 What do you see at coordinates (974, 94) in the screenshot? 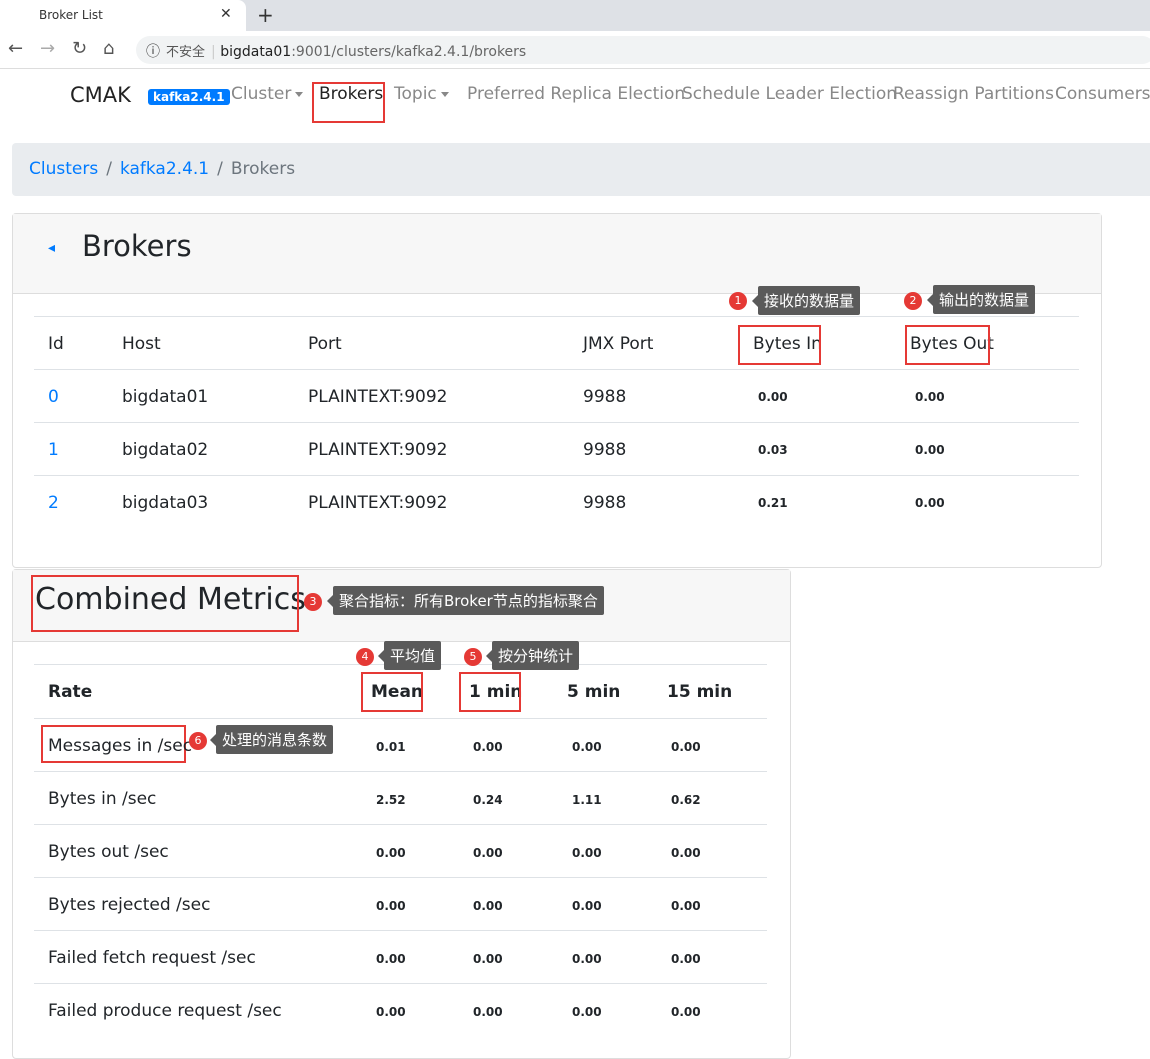
I see `nav-reassign-partitions: Reassign Partitions` at bounding box center [974, 94].